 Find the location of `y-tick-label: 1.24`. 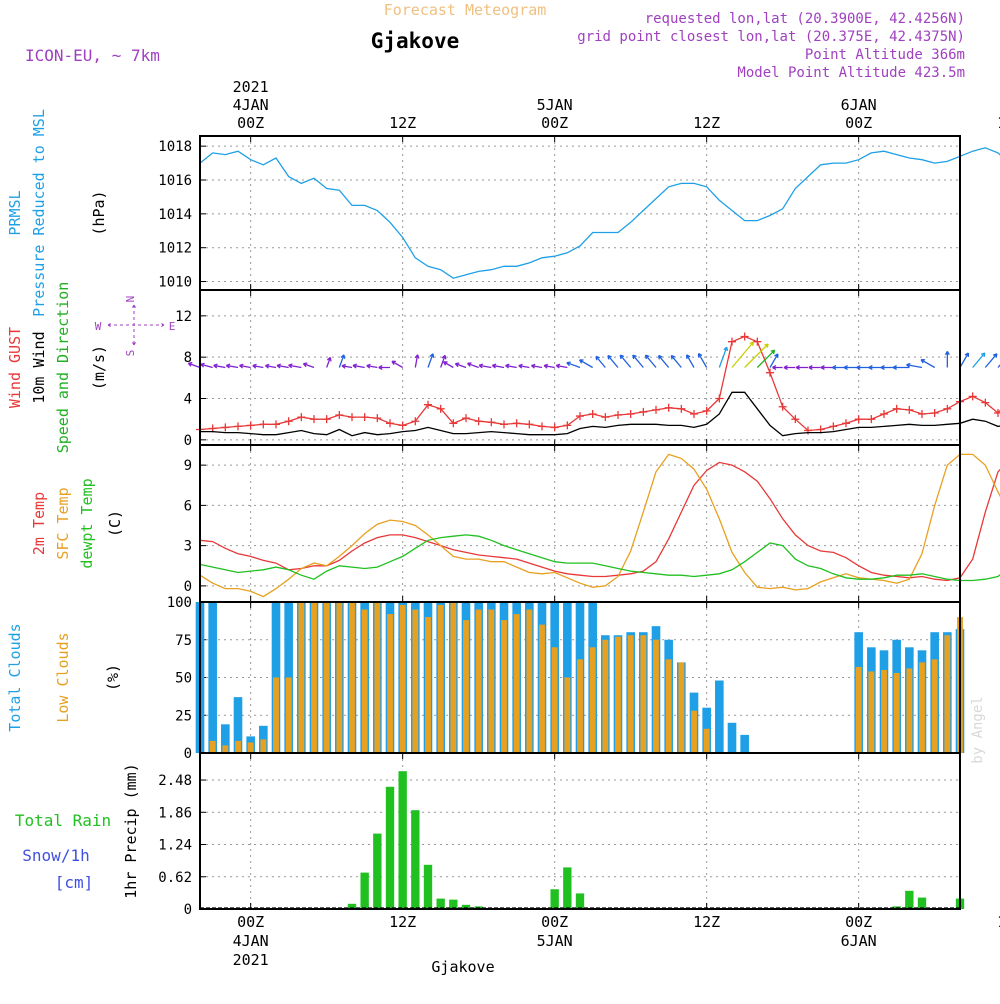

y-tick-label: 1.24 is located at coordinates (175, 846).